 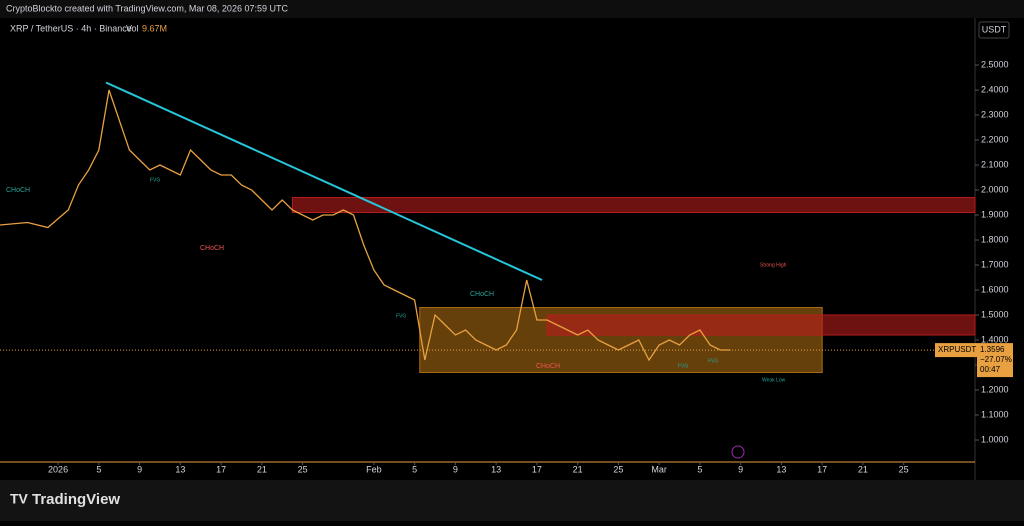 I want to click on x-tick-label: 2026, so click(x=58, y=469).